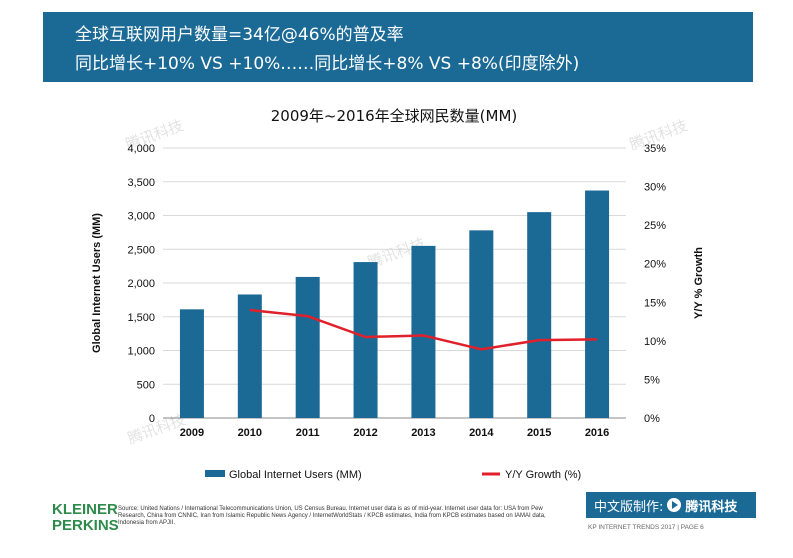 This screenshot has height=558, width=793. Describe the element at coordinates (250, 433) in the screenshot. I see `x-tick-label: 2010` at that location.